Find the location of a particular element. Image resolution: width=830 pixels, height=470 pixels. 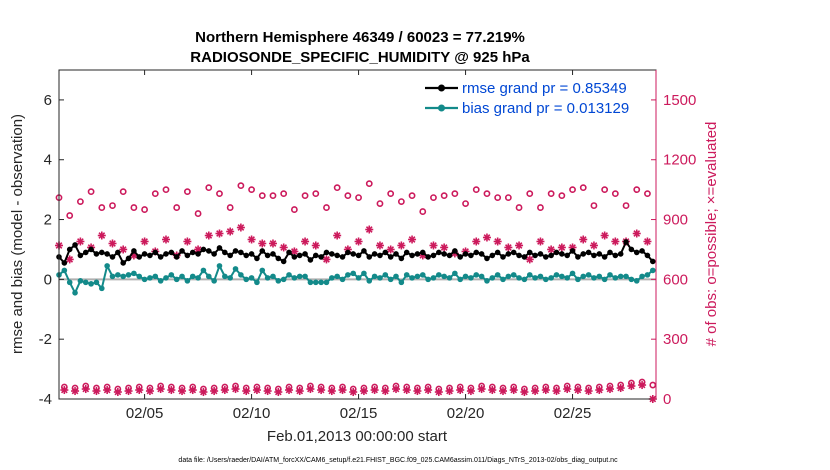

x-axis-label: Feb.01,2013 00:00:00 start is located at coordinates (357, 436).